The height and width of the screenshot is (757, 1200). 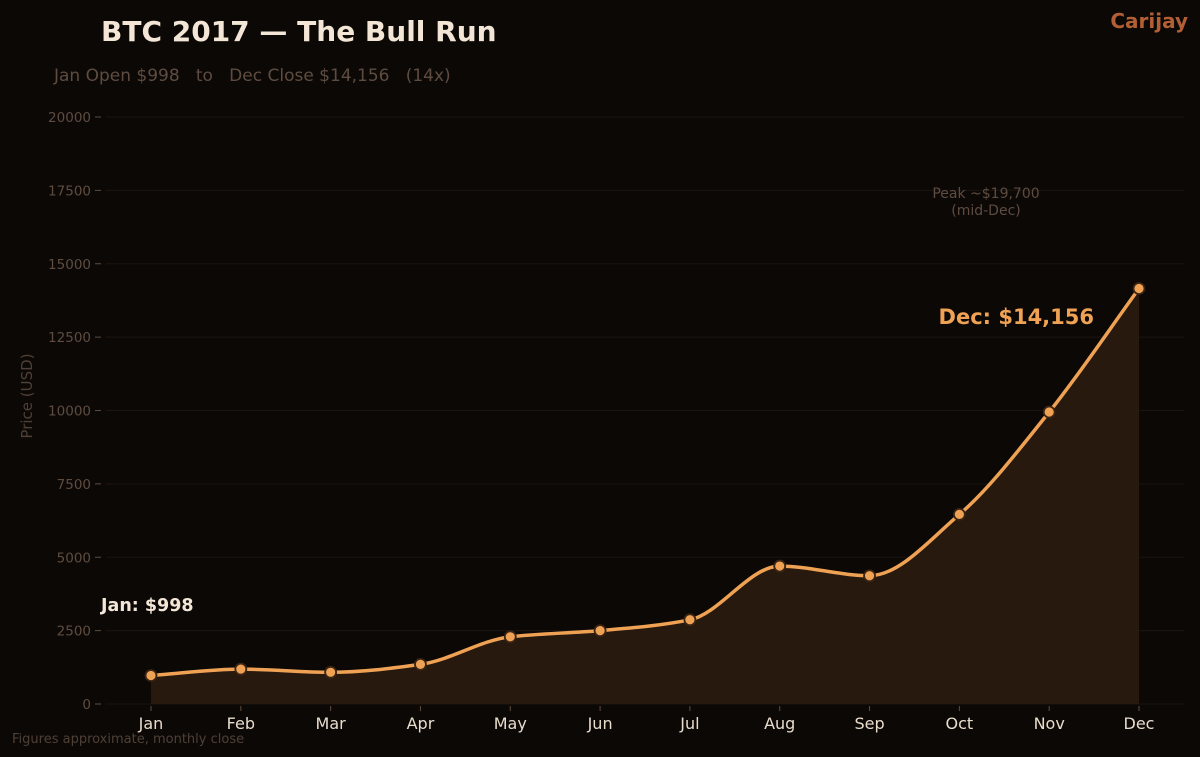 What do you see at coordinates (299, 31) in the screenshot?
I see `chart-title: BTC 2017 — The Bull Run` at bounding box center [299, 31].